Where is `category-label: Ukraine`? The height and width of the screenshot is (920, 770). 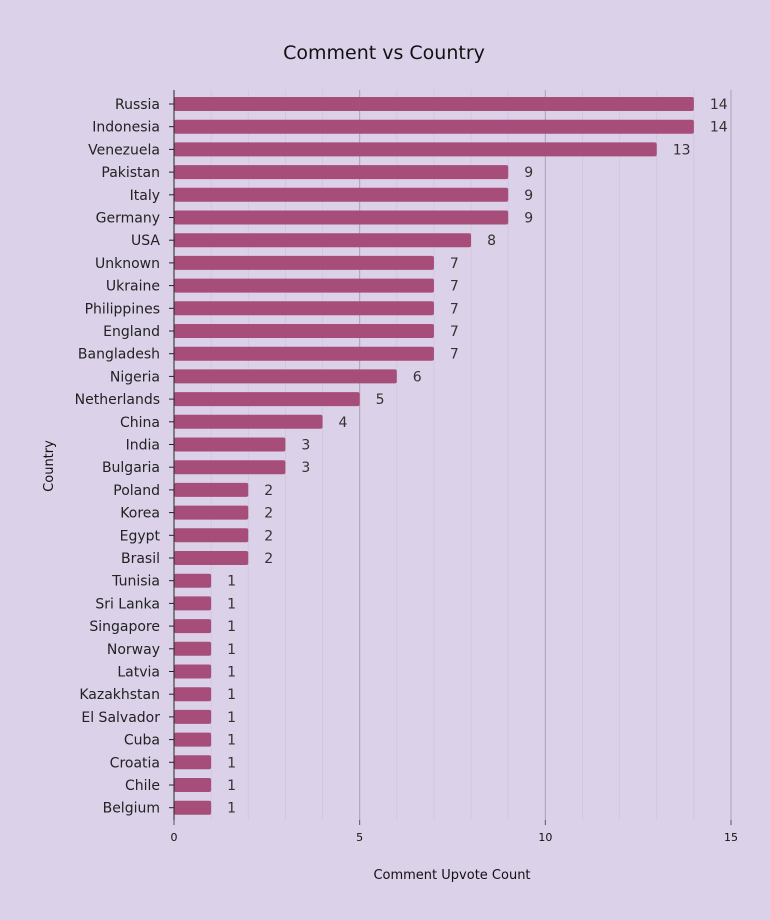 category-label: Ukraine is located at coordinates (133, 287).